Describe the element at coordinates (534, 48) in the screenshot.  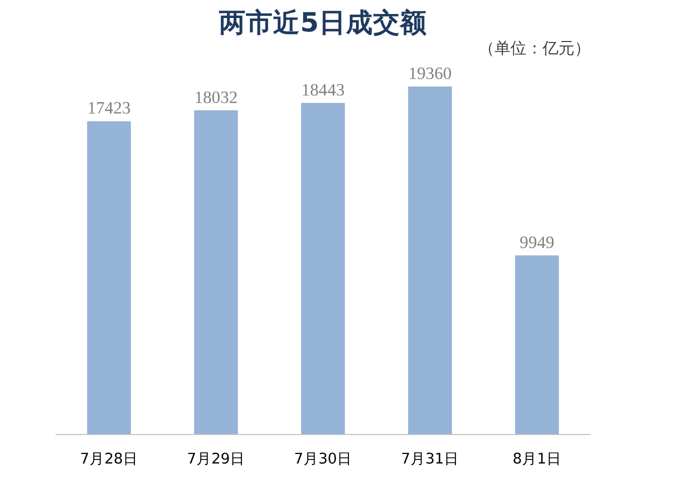
I see `text: （单位：亿元）` at that location.